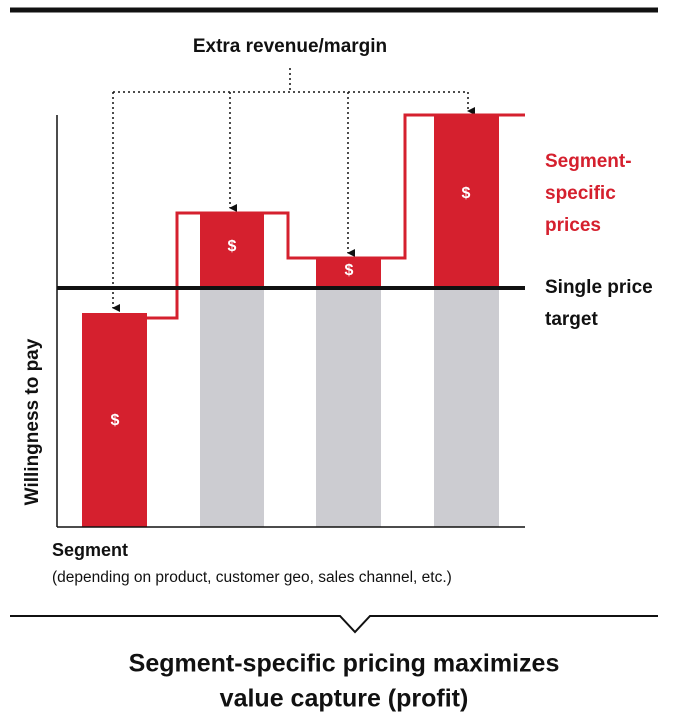  What do you see at coordinates (32, 421) in the screenshot?
I see `y-axis-label: Willingness to pay` at bounding box center [32, 421].